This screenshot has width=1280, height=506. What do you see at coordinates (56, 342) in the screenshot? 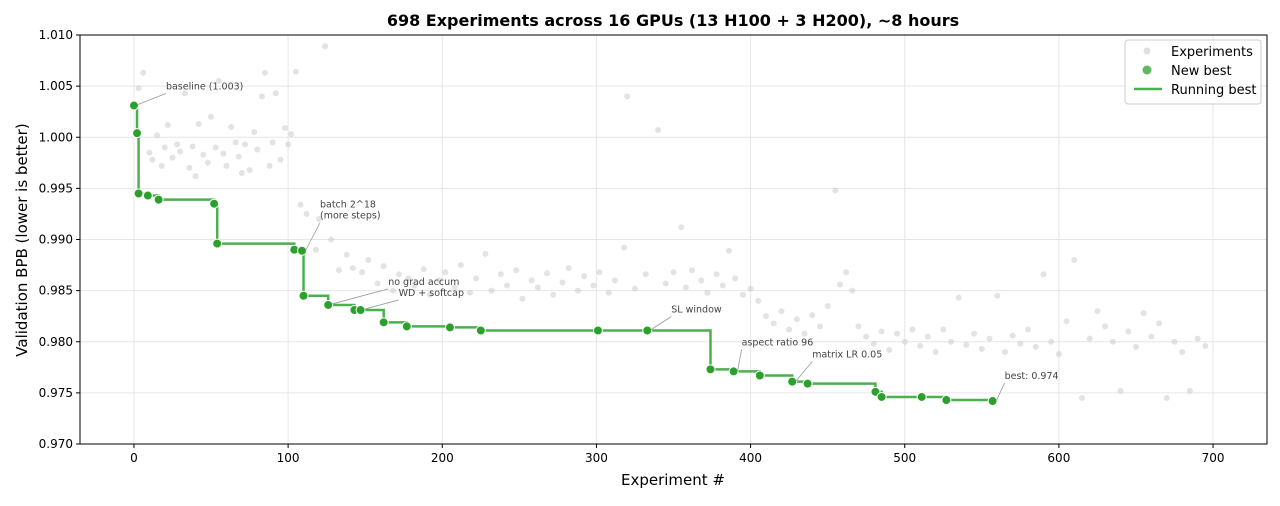
I see `y-tick-label: 0.980` at bounding box center [56, 342].